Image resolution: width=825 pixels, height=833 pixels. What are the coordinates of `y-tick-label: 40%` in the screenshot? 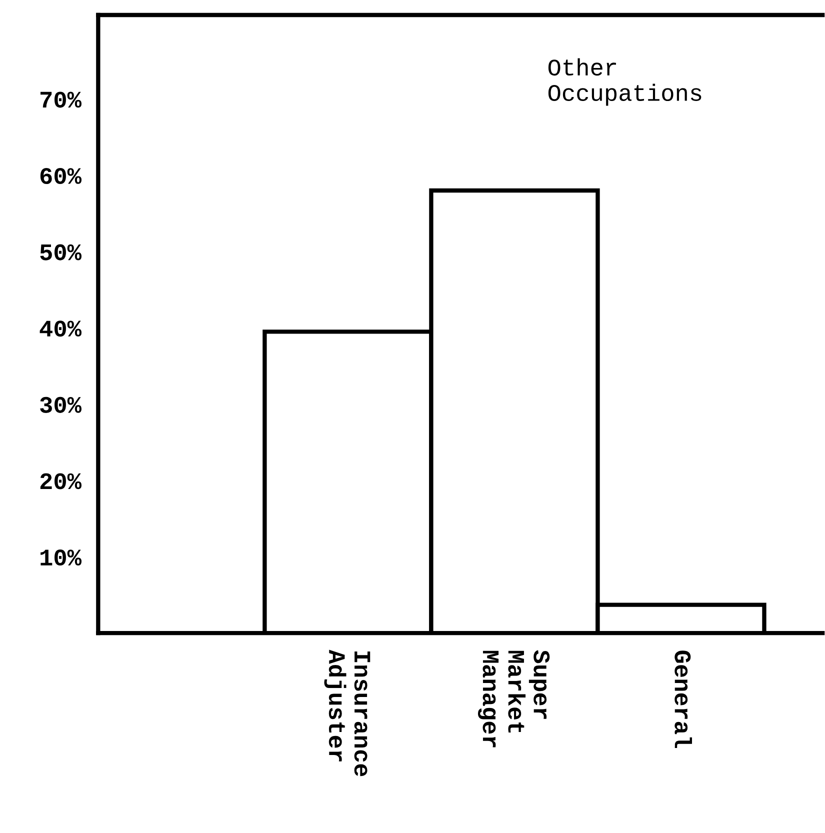 It's located at (61, 328).